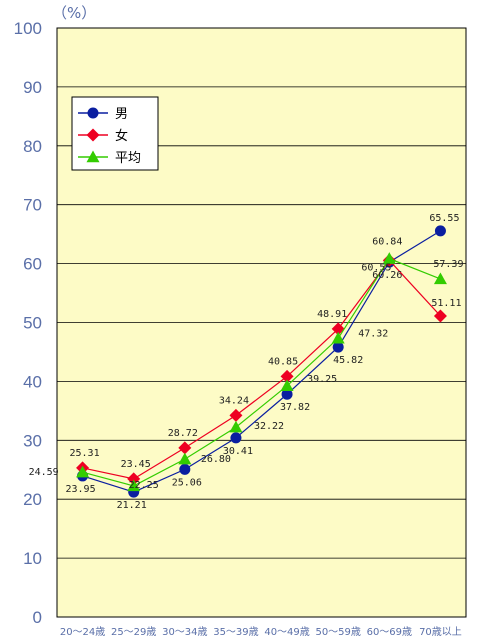 This screenshot has height=640, width=500. What do you see at coordinates (28, 28) in the screenshot?
I see `y-tick-label: 100` at bounding box center [28, 28].